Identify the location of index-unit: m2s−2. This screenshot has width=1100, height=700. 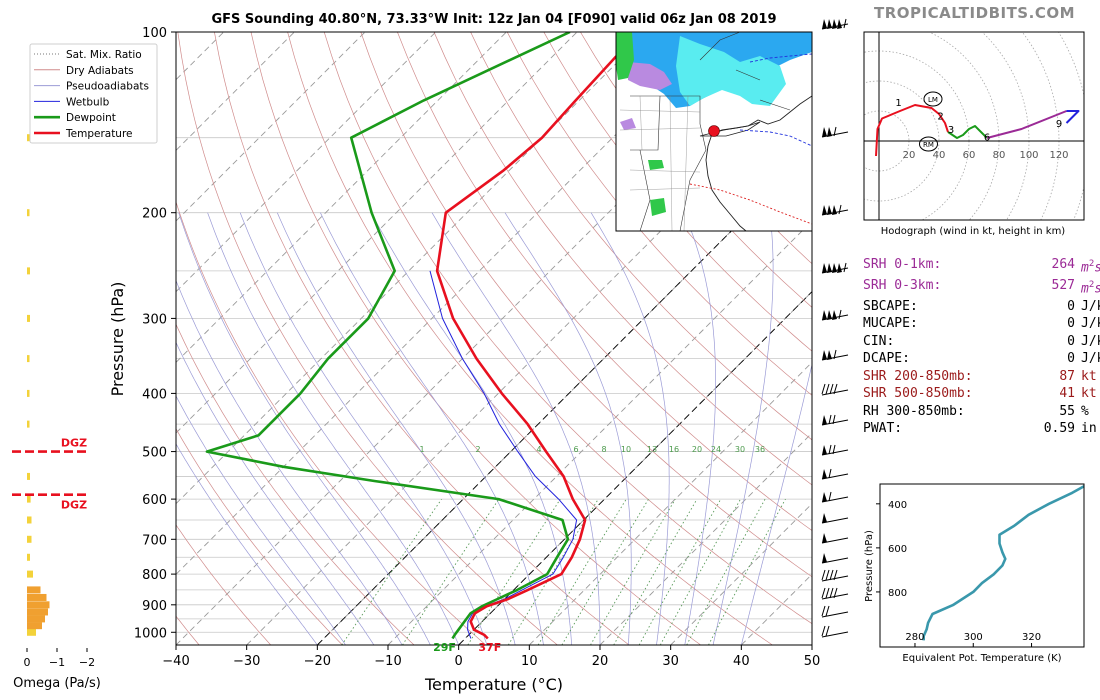
(1090, 267).